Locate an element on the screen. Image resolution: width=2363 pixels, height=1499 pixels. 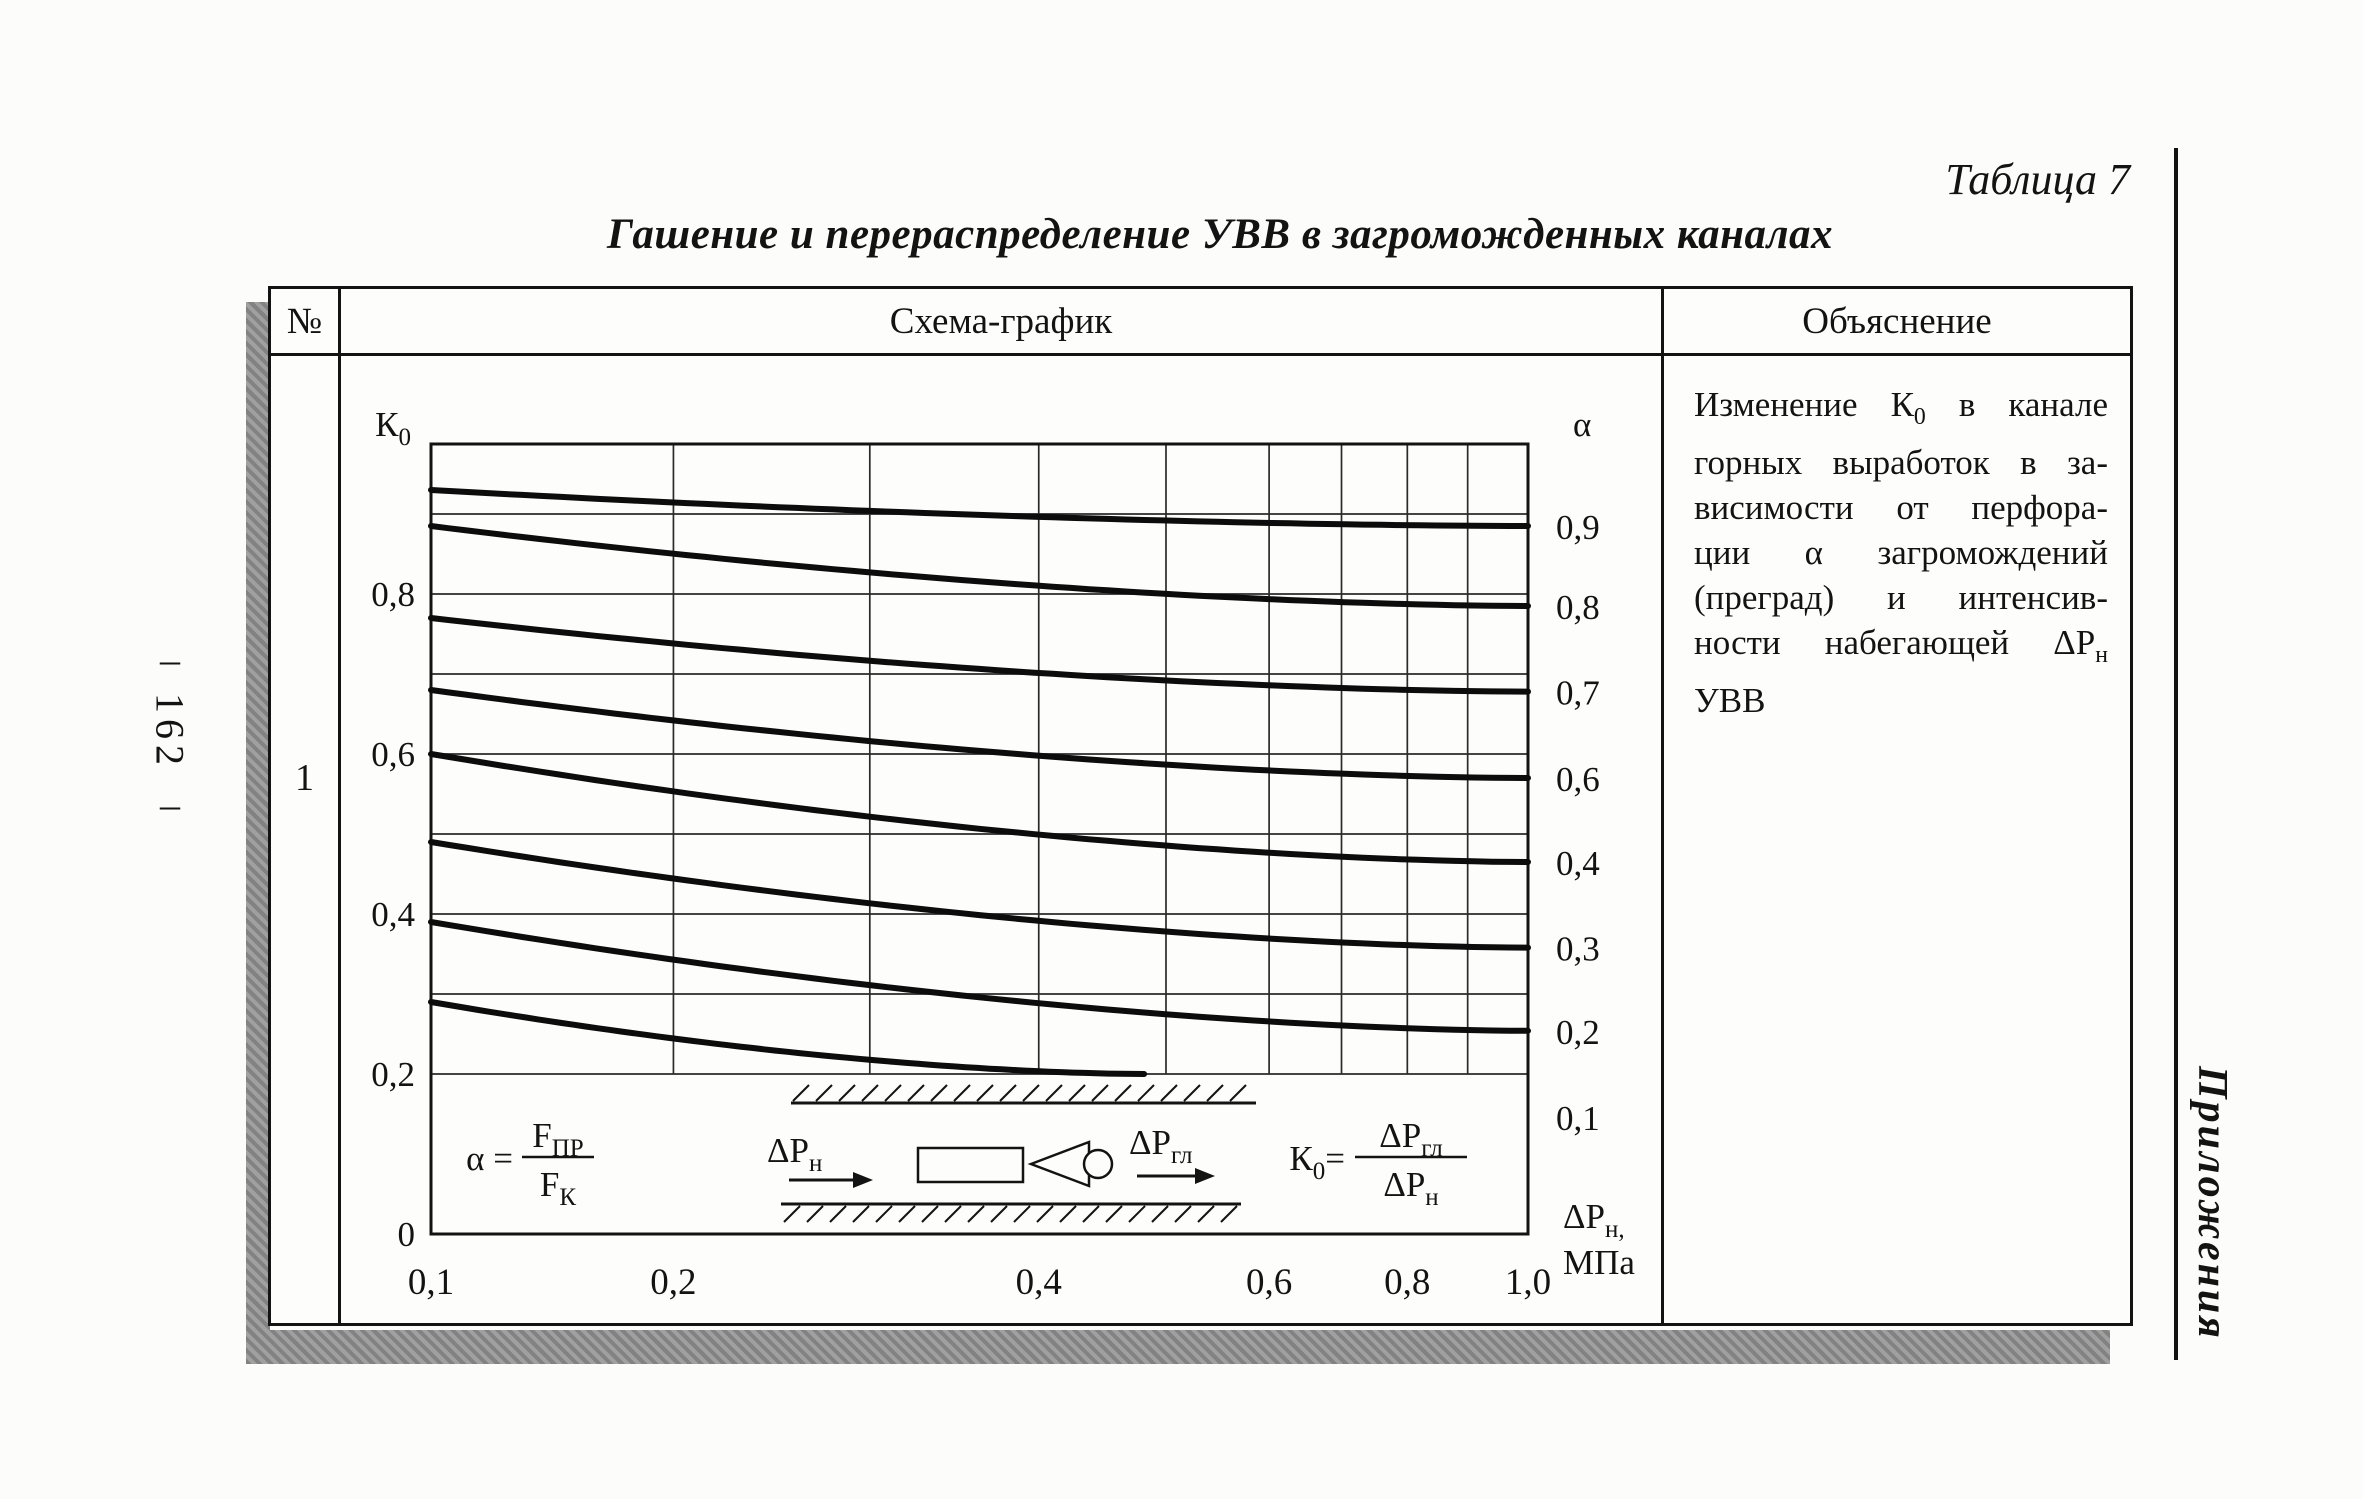
scan-shadow-left is located at coordinates (258, 833).